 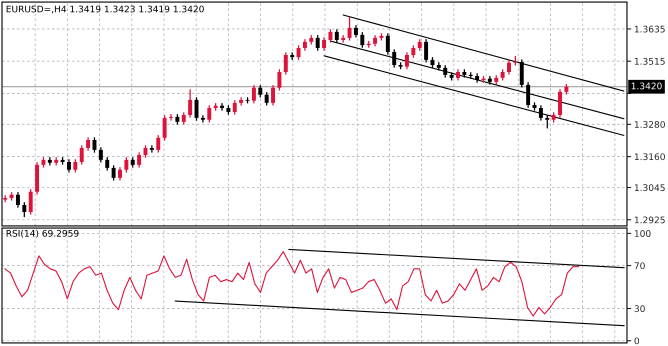 I want to click on ref-line-label: 1.3420, so click(x=647, y=86).